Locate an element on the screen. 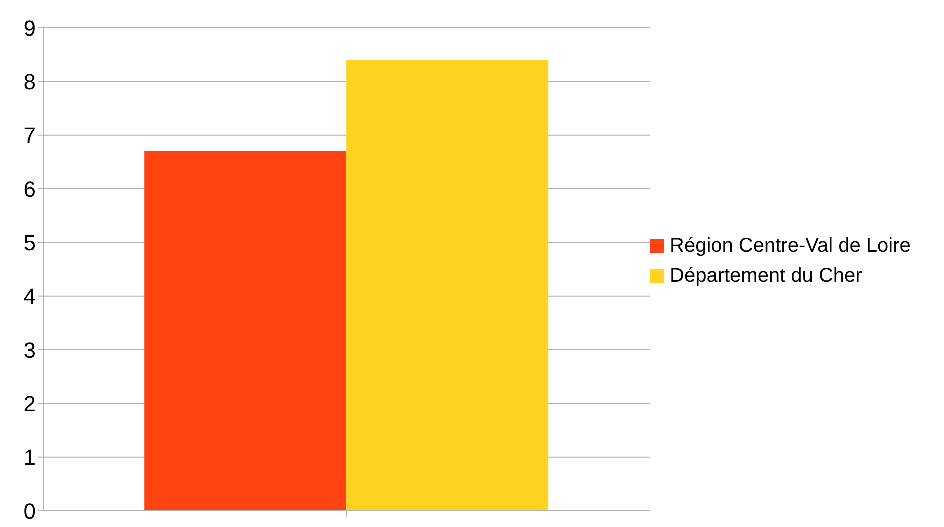  y-tick-label: 4 is located at coordinates (30, 297).